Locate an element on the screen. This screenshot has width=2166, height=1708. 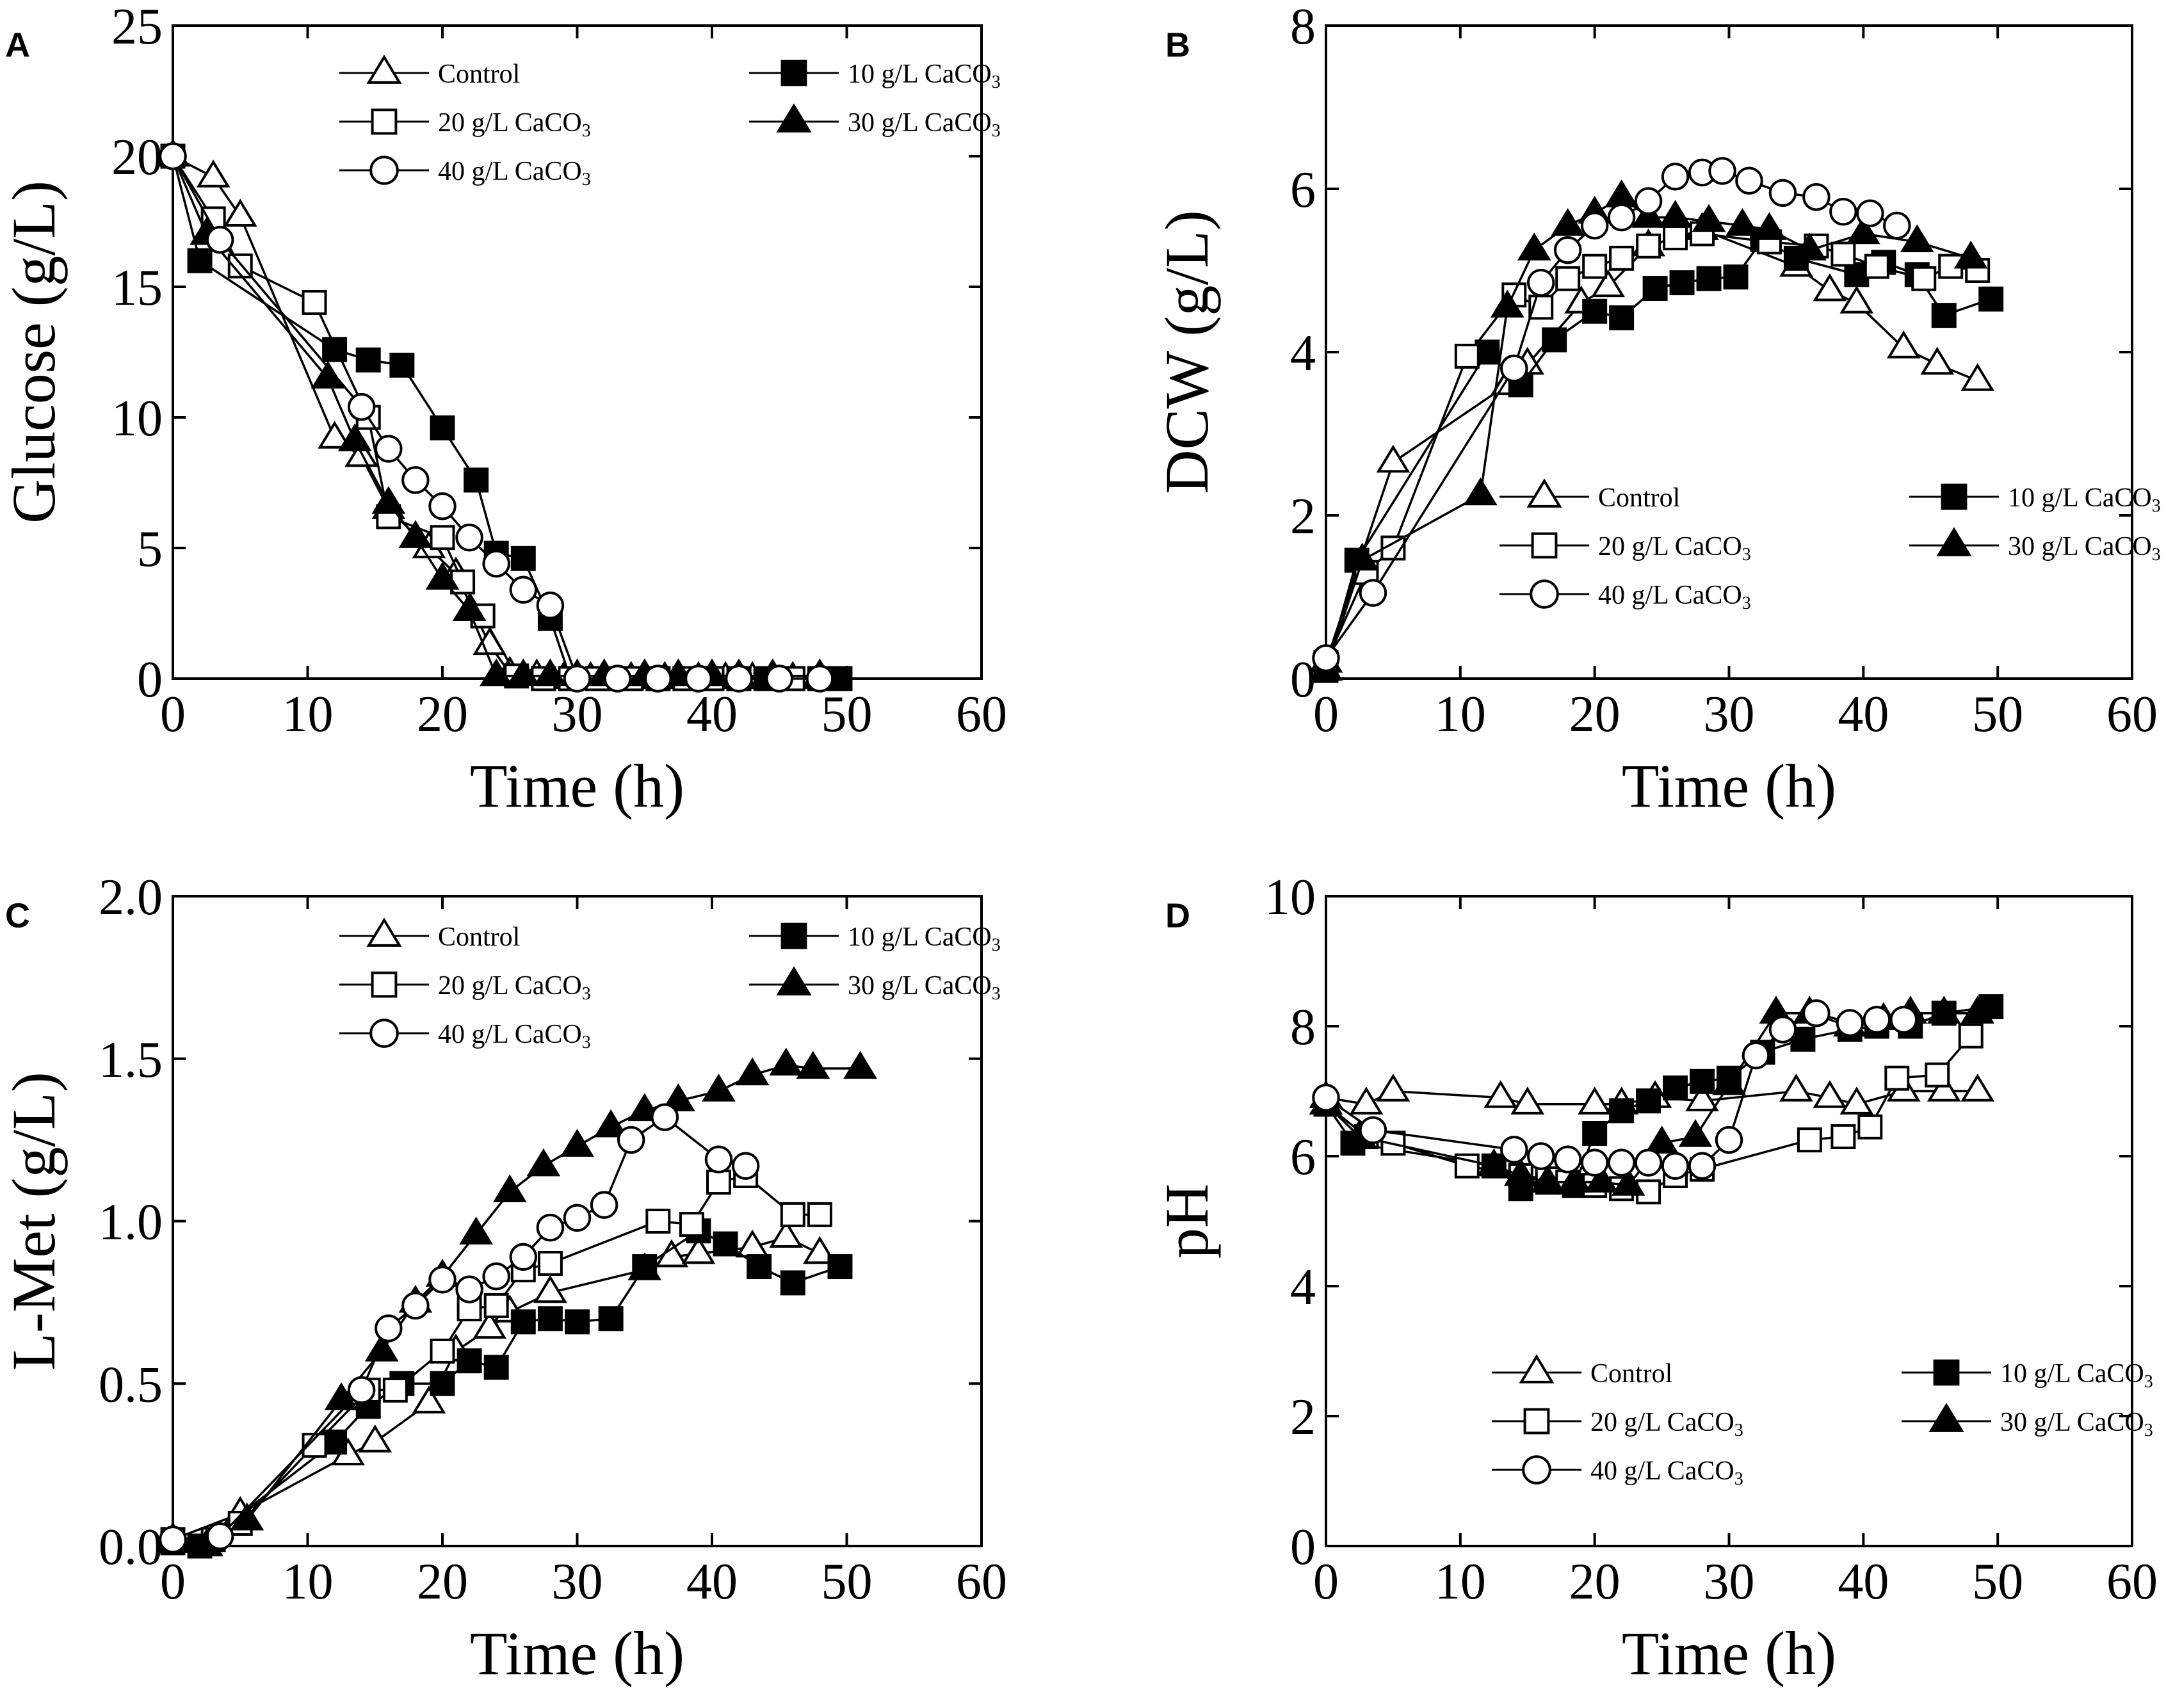
x-tick-label: 30 is located at coordinates (1729, 714).